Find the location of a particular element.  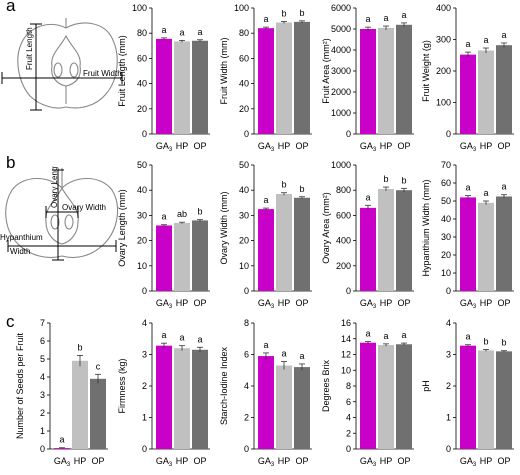

degrees-brix-chart: 0 2 4 6 8 10 12 14 16 Degrees Brix a GA3 a HP a OP is located at coordinates (367, 393).